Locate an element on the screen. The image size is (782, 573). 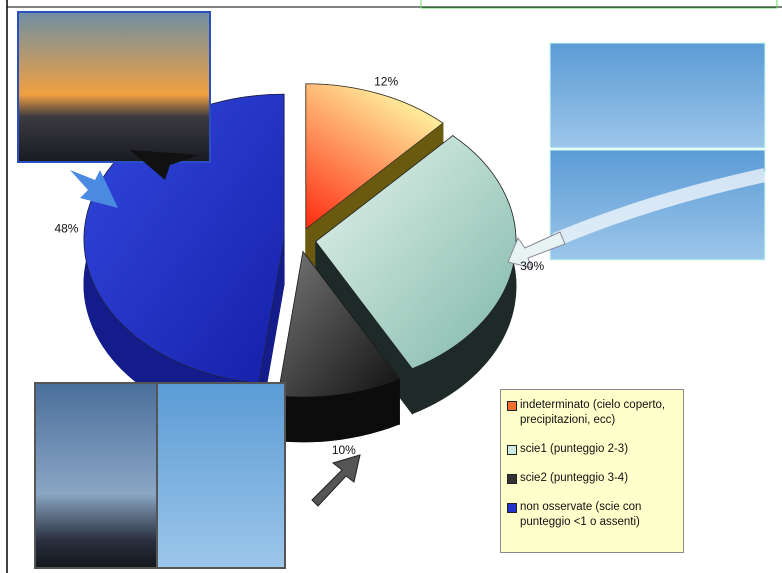
data-label: 30% is located at coordinates (532, 266).